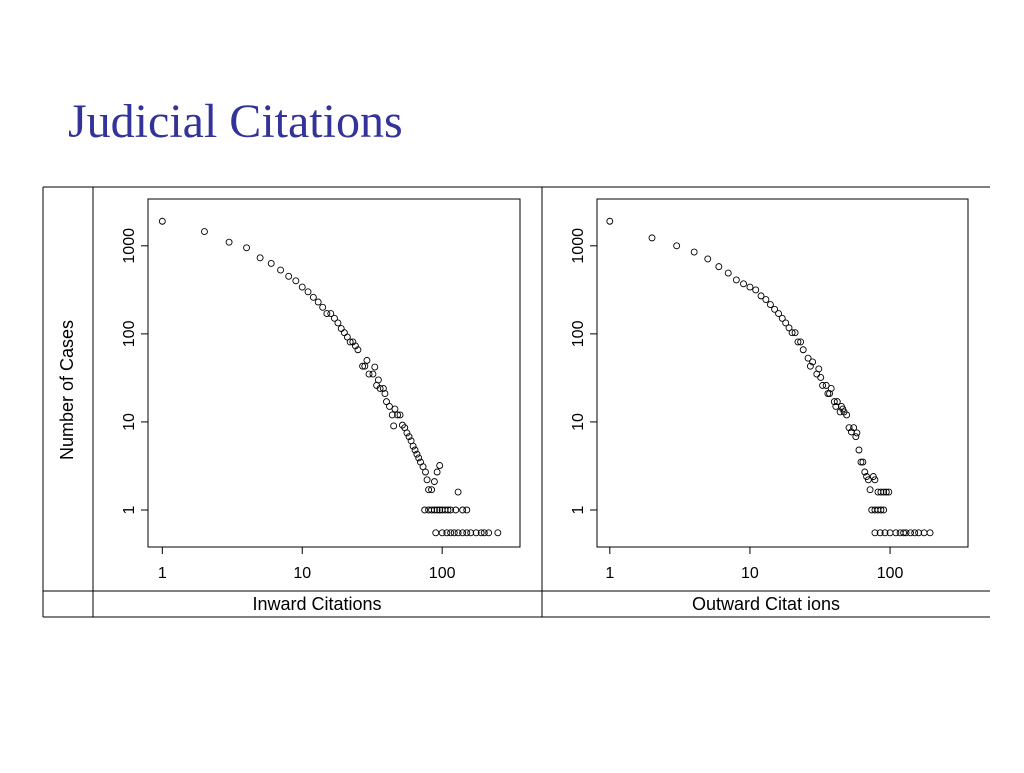 Image resolution: width=1024 pixels, height=773 pixels. What do you see at coordinates (578, 333) in the screenshot?
I see `y-tick-label: 100` at bounding box center [578, 333].